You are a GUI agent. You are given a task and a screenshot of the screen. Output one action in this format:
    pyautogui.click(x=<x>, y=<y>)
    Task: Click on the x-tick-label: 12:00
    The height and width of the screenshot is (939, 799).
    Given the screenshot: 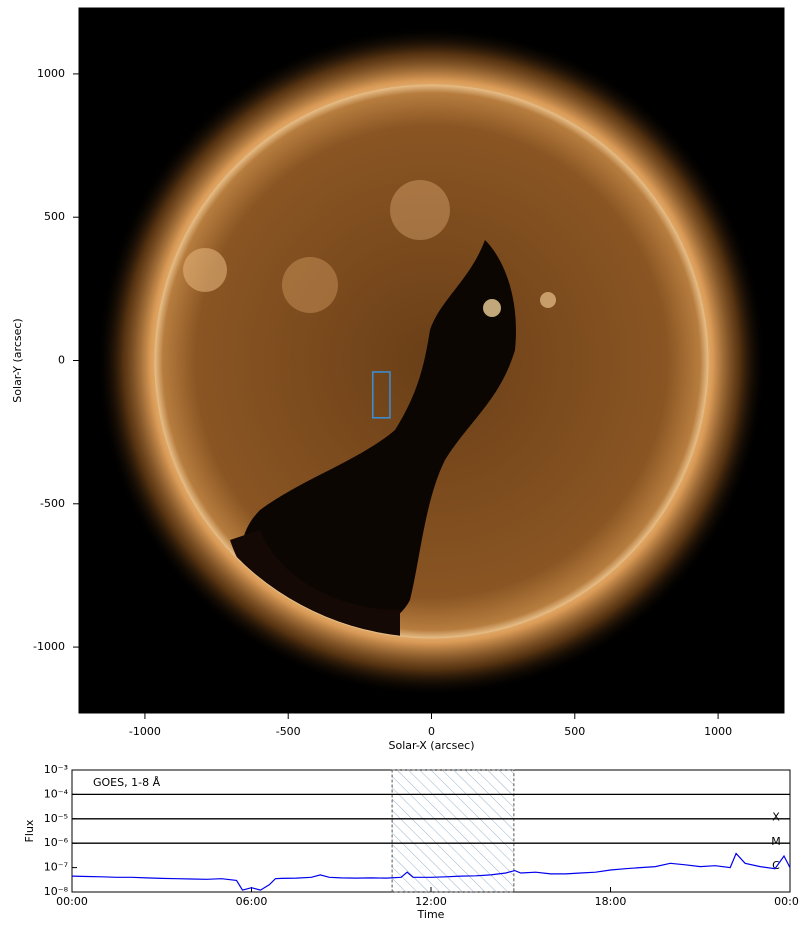 What is the action you would take?
    pyautogui.click(x=431, y=901)
    